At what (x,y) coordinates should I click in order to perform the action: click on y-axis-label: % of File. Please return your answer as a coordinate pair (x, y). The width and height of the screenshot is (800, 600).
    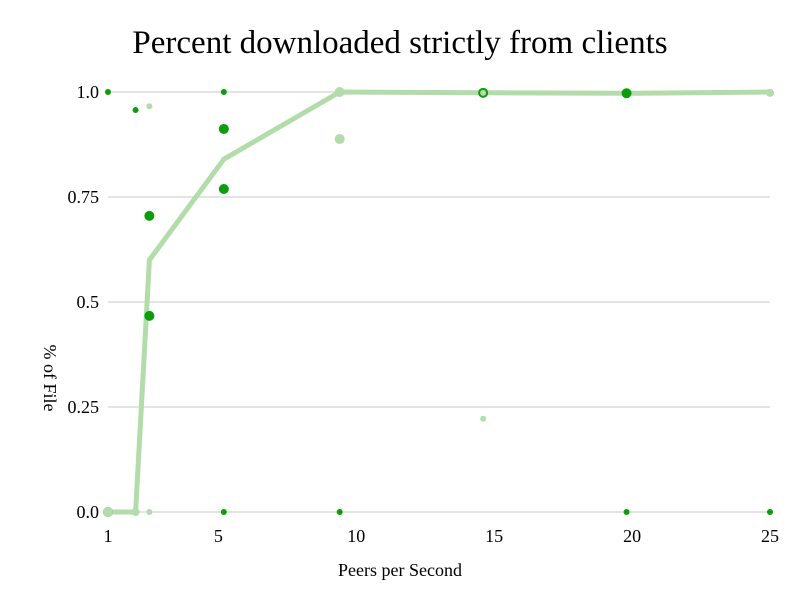
    Looking at the image, I should click on (50, 378).